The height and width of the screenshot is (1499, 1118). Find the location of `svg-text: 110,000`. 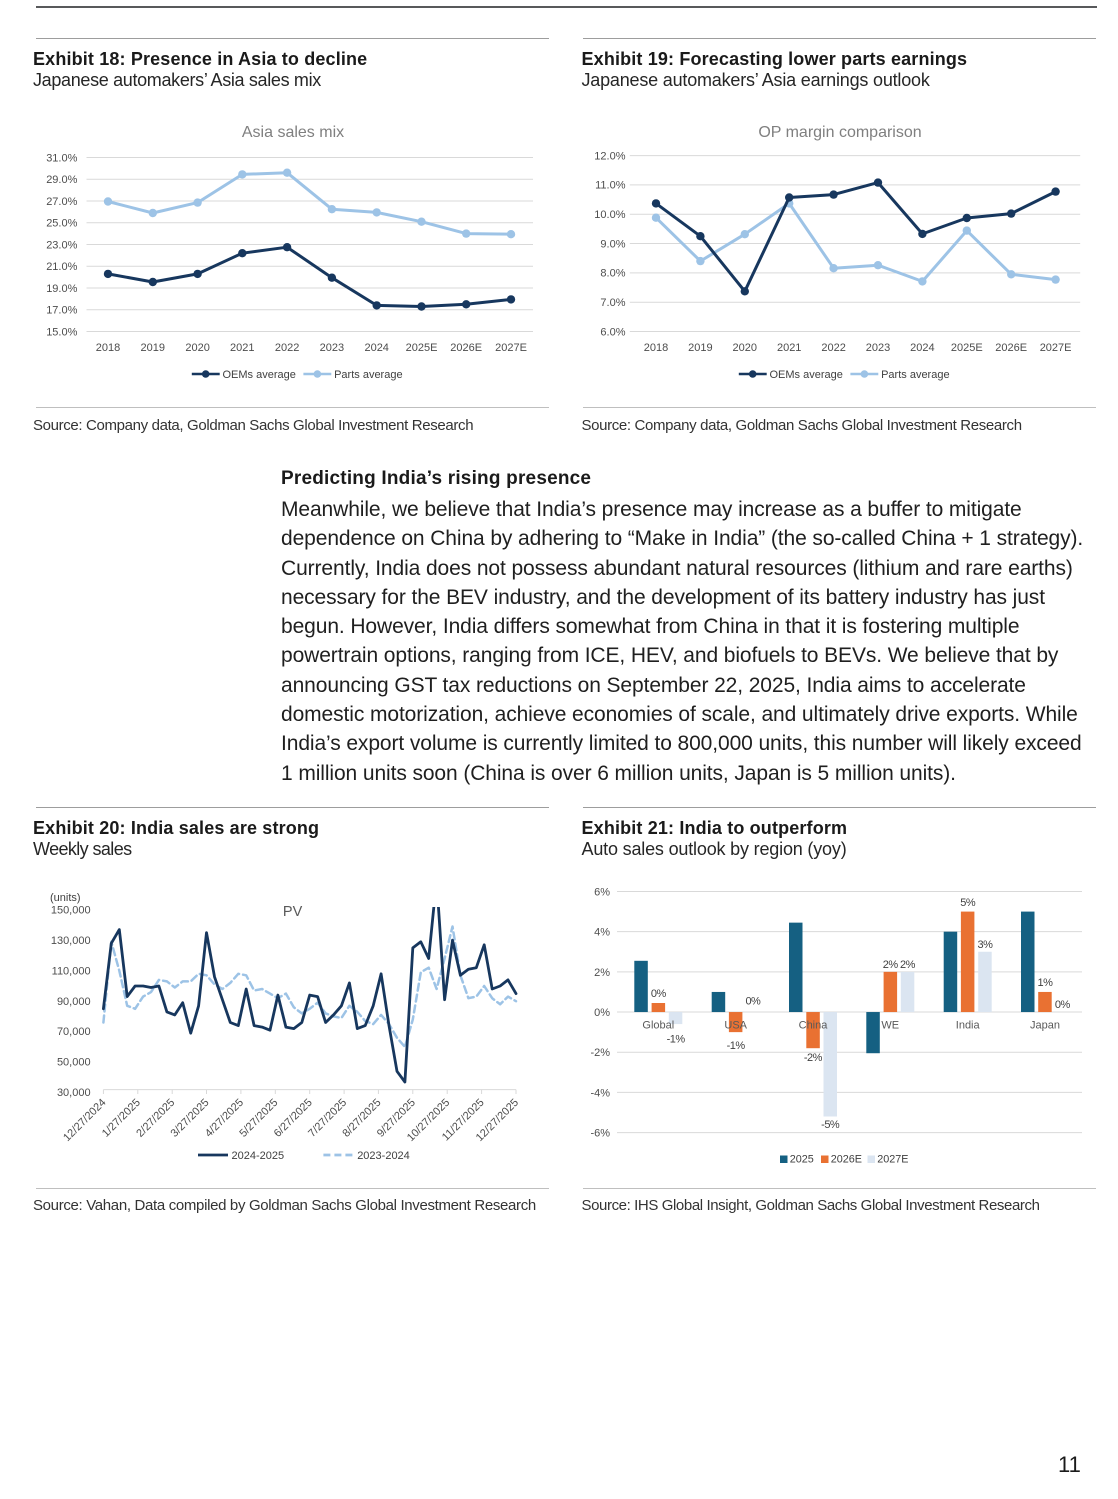

svg-text: 110,000 is located at coordinates (71, 971).